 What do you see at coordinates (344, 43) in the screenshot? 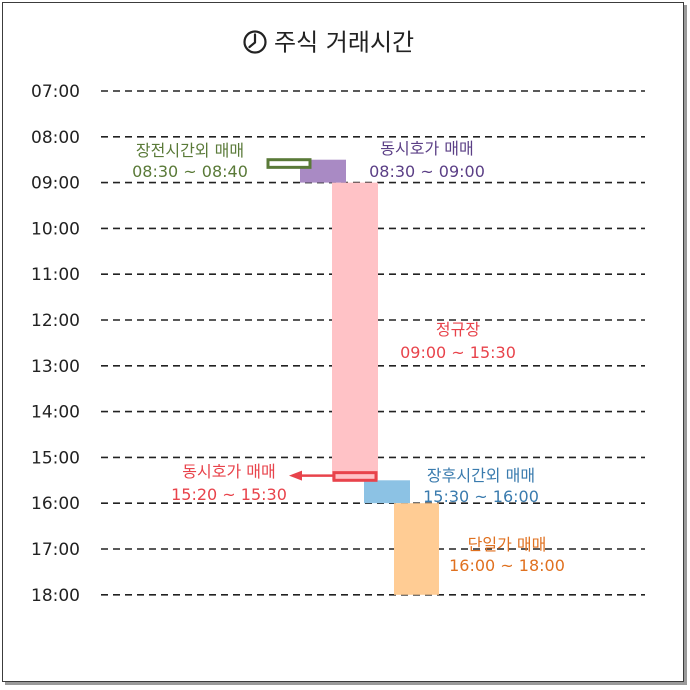
I see `page-title: 주식 거래시간` at bounding box center [344, 43].